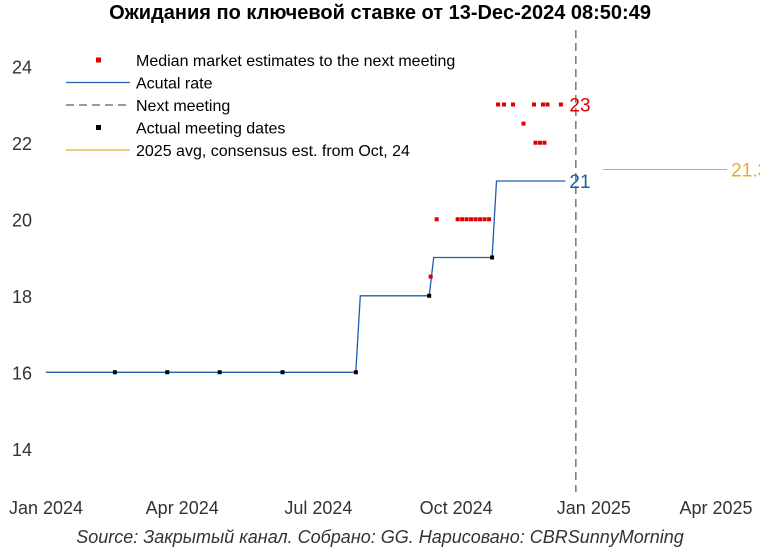 The height and width of the screenshot is (552, 760). What do you see at coordinates (594, 508) in the screenshot?
I see `x-tick-label: Jan 2025` at bounding box center [594, 508].